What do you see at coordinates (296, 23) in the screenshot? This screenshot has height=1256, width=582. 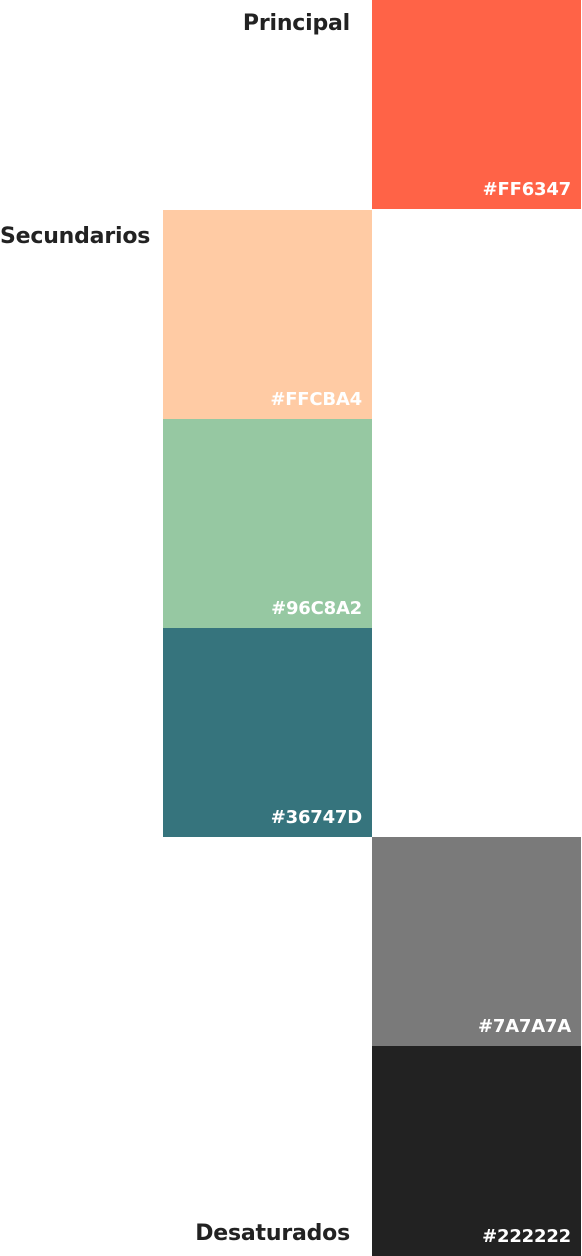 I see `section-label-principal: Principal` at bounding box center [296, 23].